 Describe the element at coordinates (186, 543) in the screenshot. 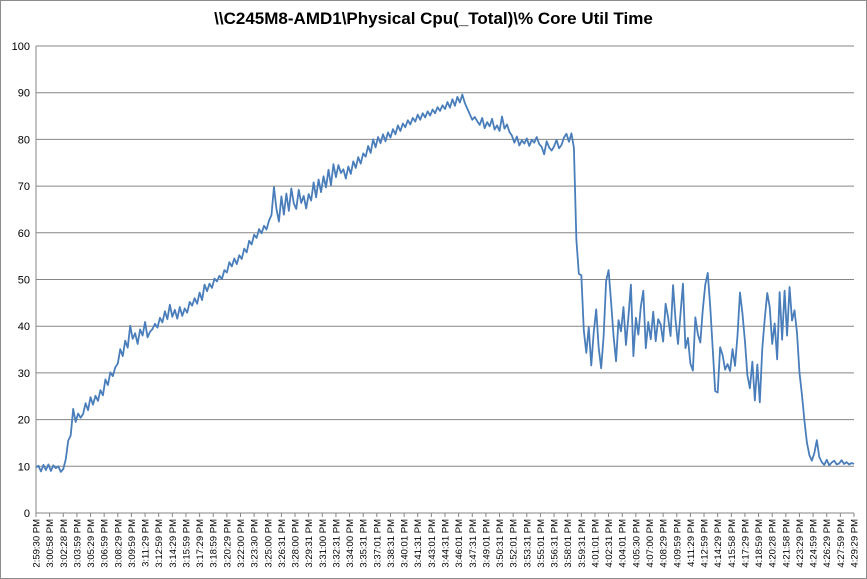

I see `x-tick-label: 3:15:59 PM` at that location.